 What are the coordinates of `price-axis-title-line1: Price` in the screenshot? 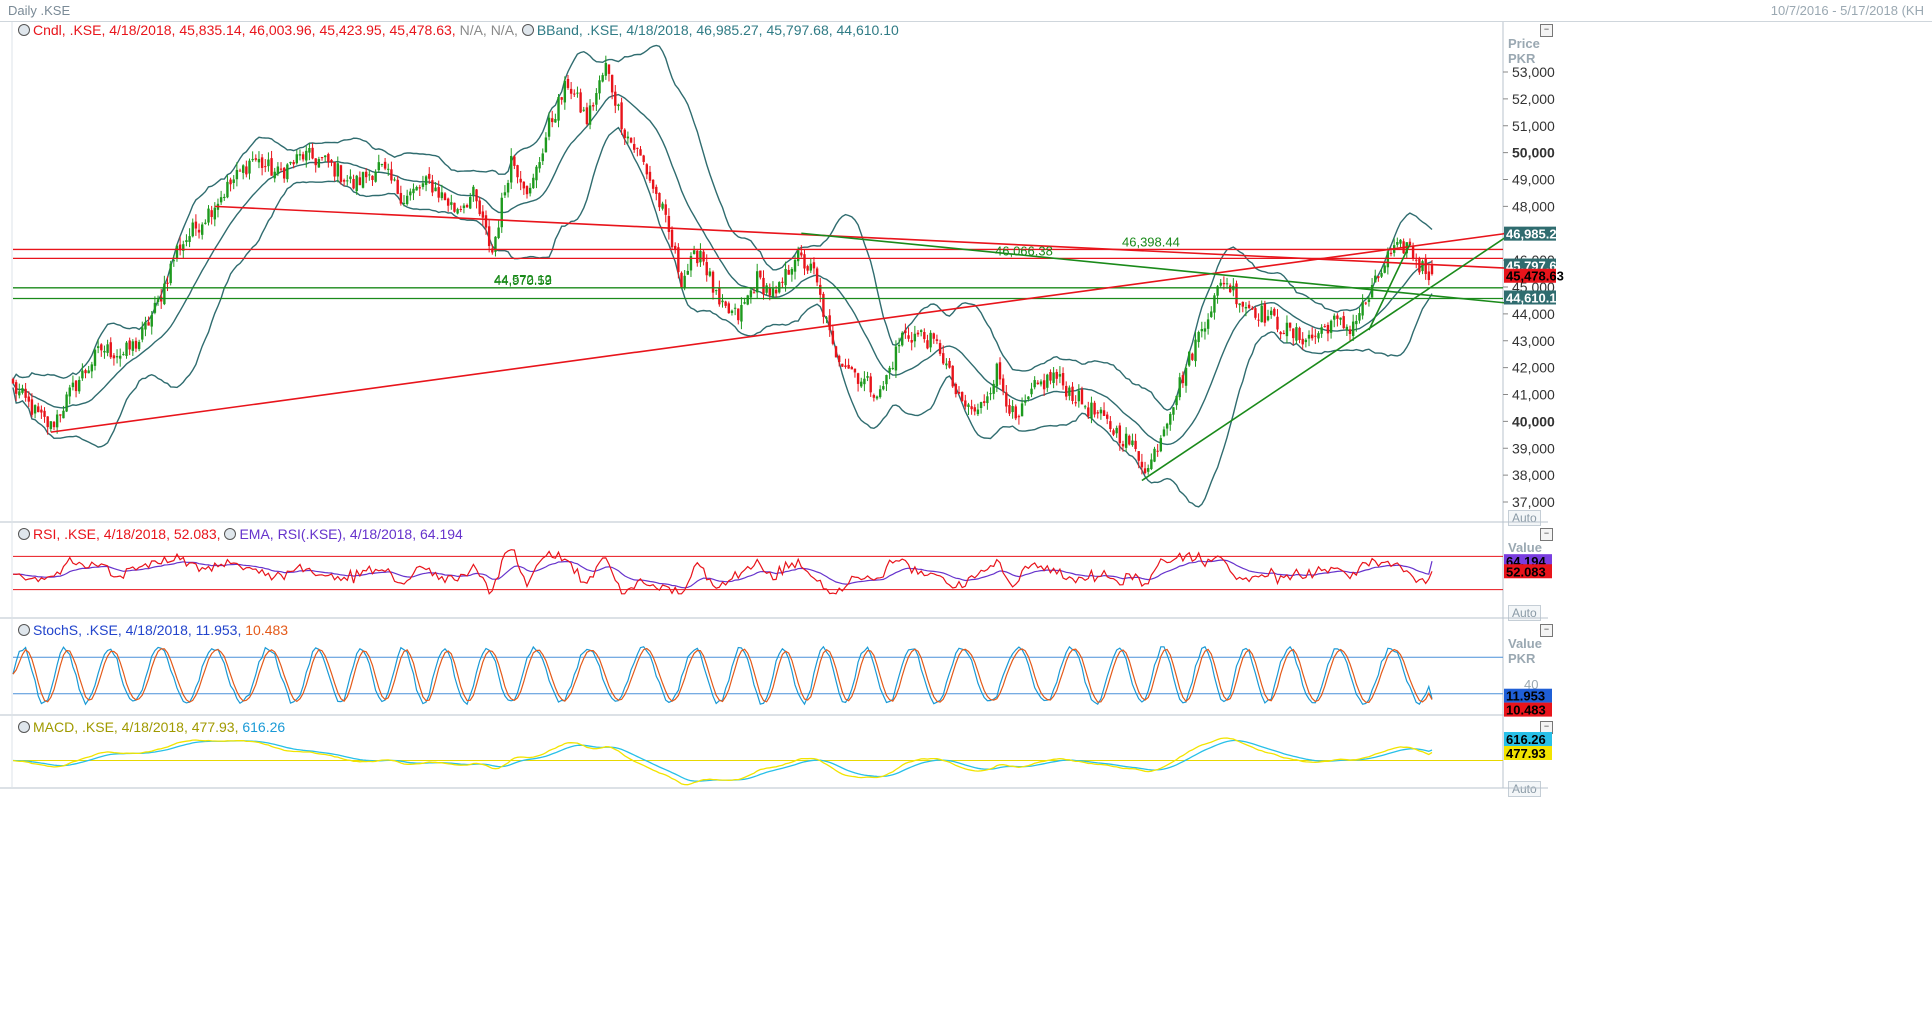 It's located at (1524, 43).